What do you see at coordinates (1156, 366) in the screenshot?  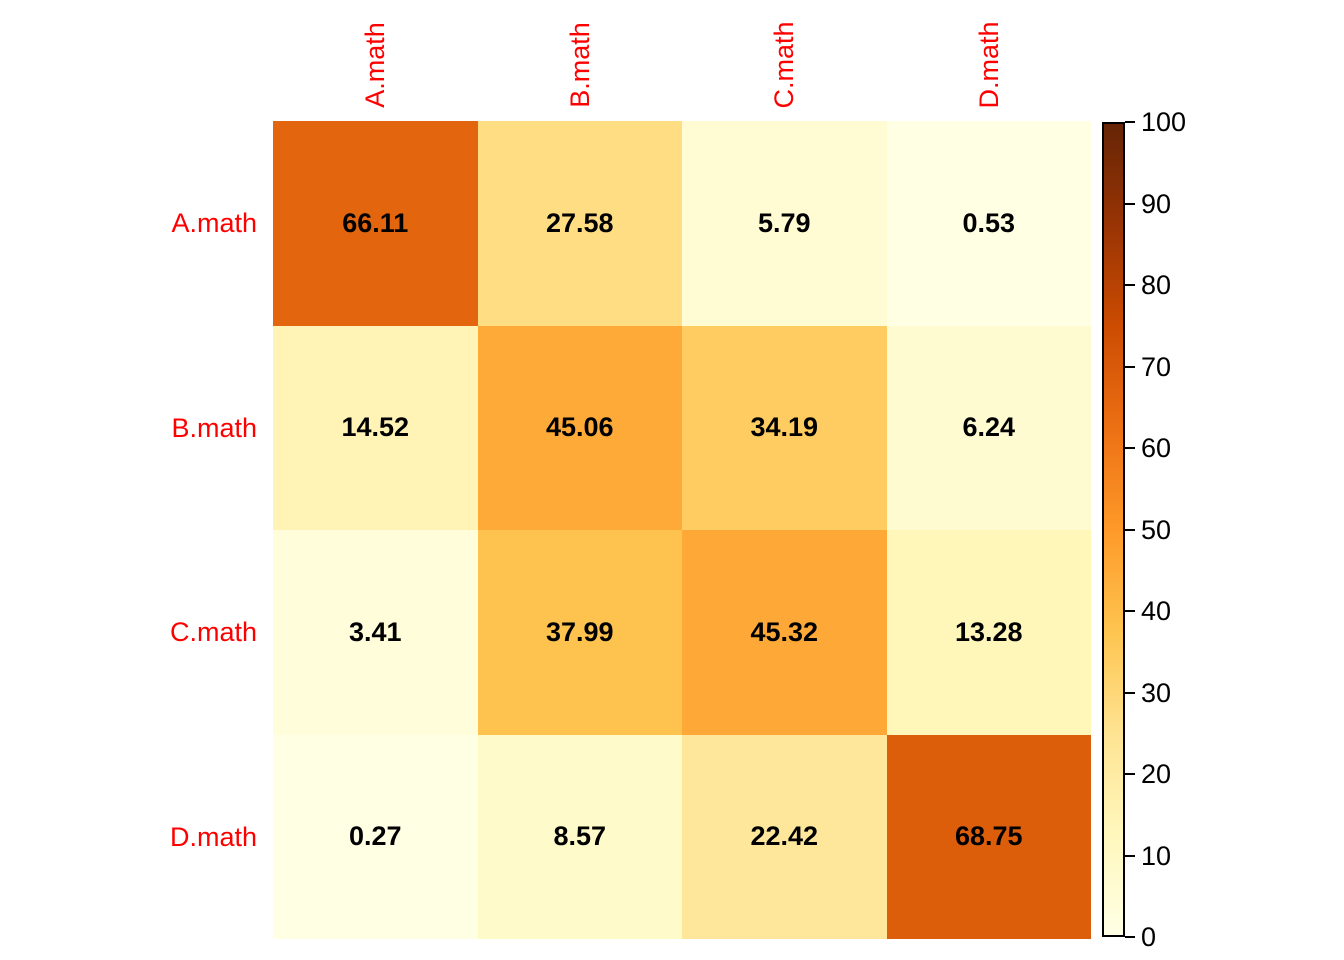 I see `colorbar-tick-label-70: 70` at bounding box center [1156, 366].